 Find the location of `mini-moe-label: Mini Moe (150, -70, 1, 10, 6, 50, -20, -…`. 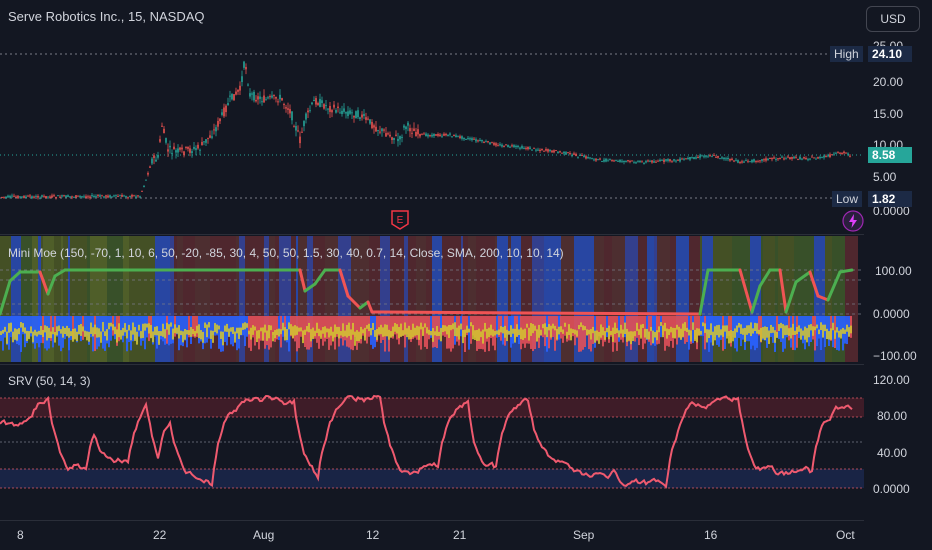

mini-moe-label: Mini Moe (150, -70, 1, 10, 6, 50, -20, -… is located at coordinates (286, 253).